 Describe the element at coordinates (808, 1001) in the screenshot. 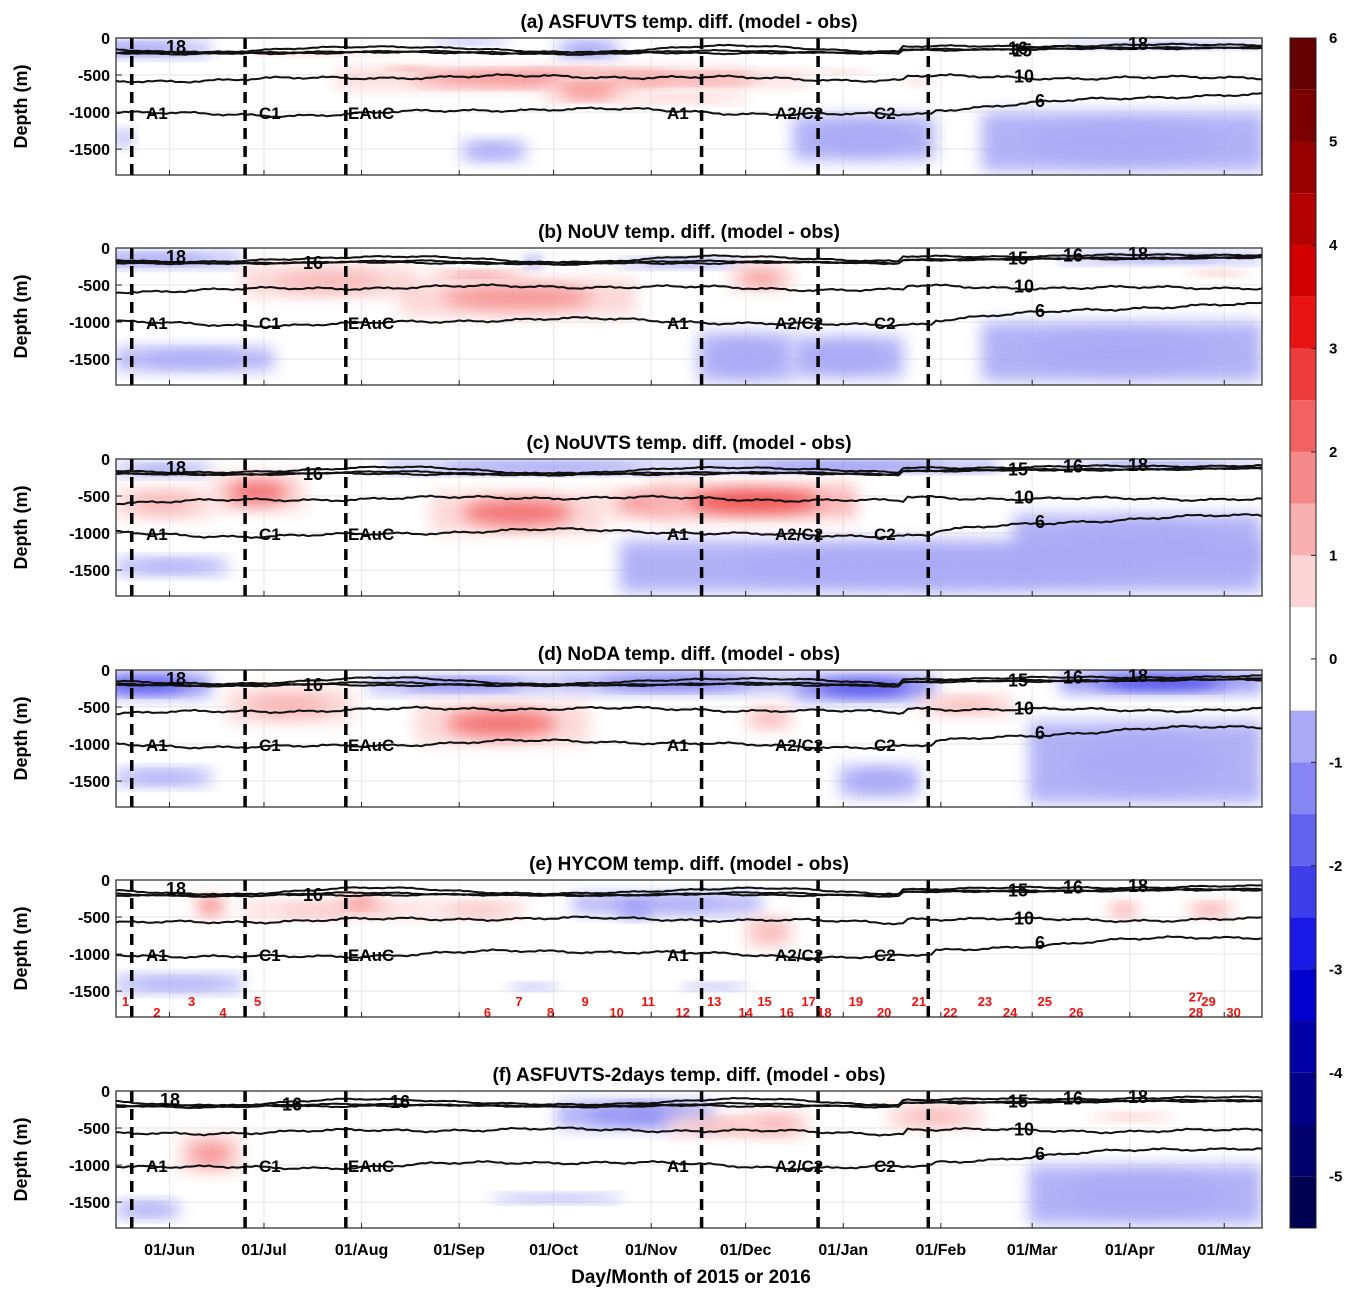

I see `station-number: 17` at that location.